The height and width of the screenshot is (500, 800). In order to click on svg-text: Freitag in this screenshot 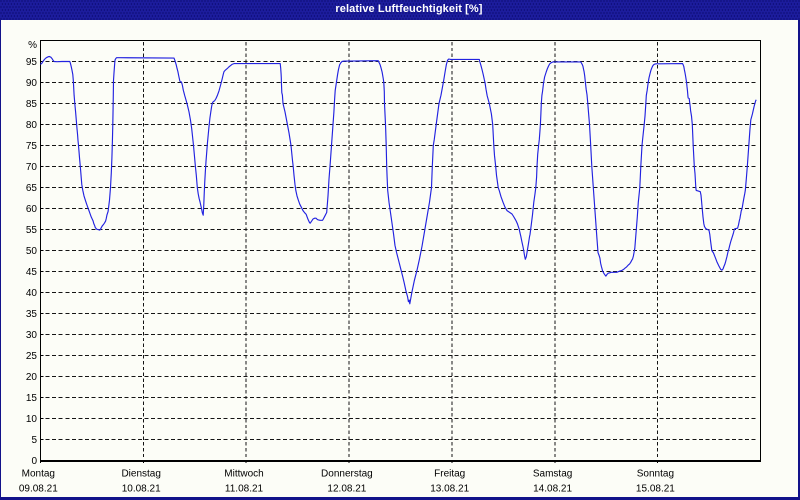, I will do `click(449, 474)`.